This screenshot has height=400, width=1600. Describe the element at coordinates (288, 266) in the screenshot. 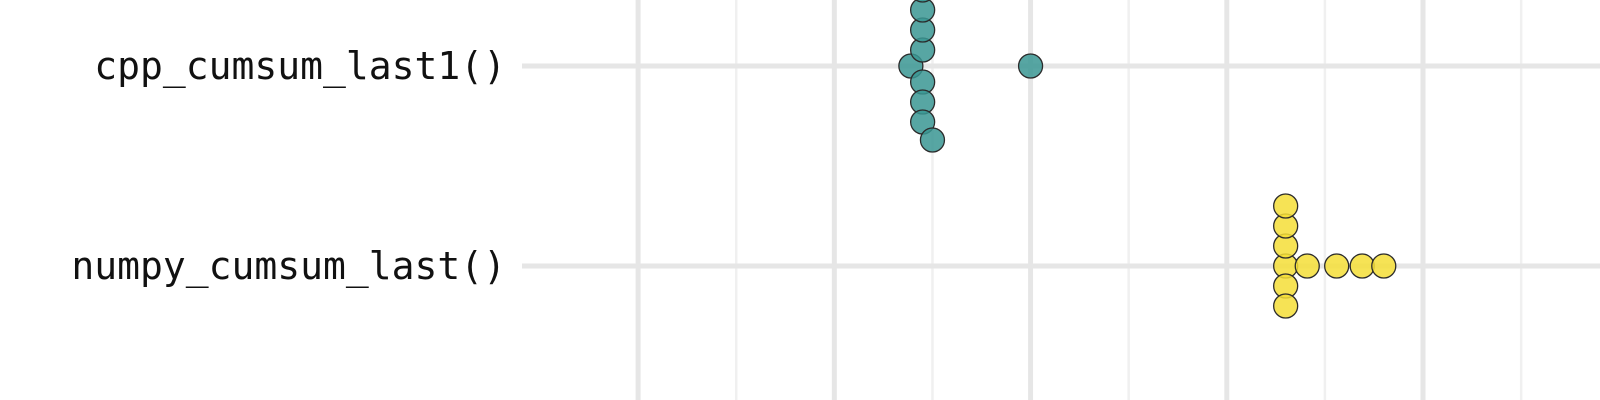

I see `category-label: numpy_cumsum_last()` at that location.